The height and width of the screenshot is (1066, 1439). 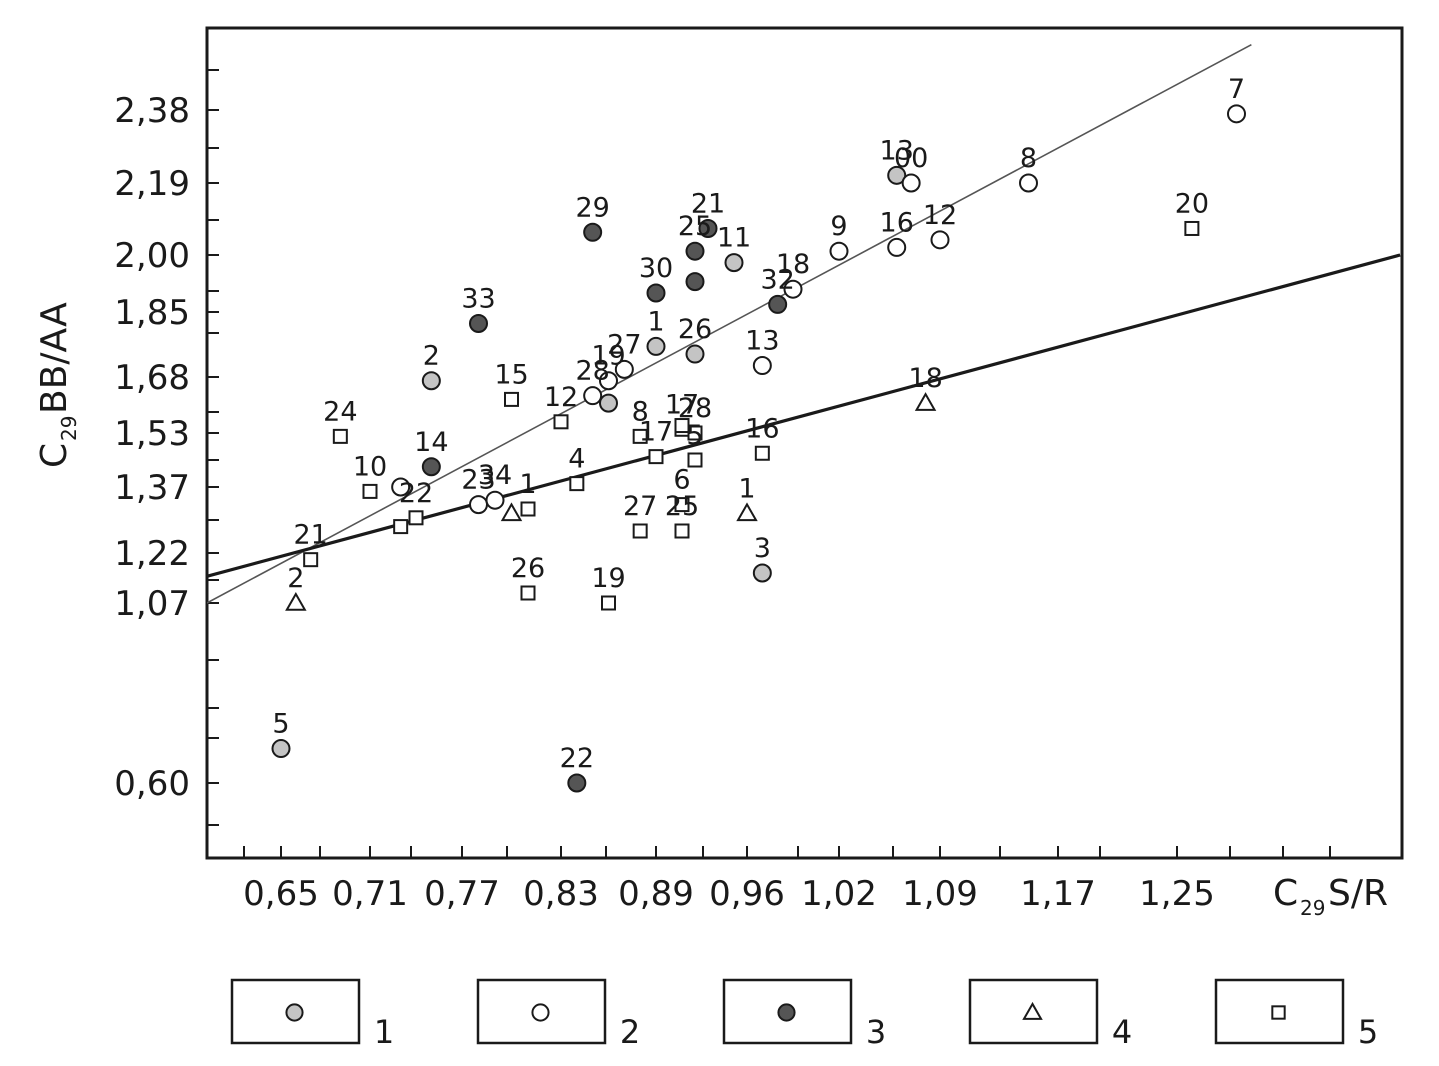 What do you see at coordinates (431, 442) in the screenshot?
I see `point-label: 14` at bounding box center [431, 442].